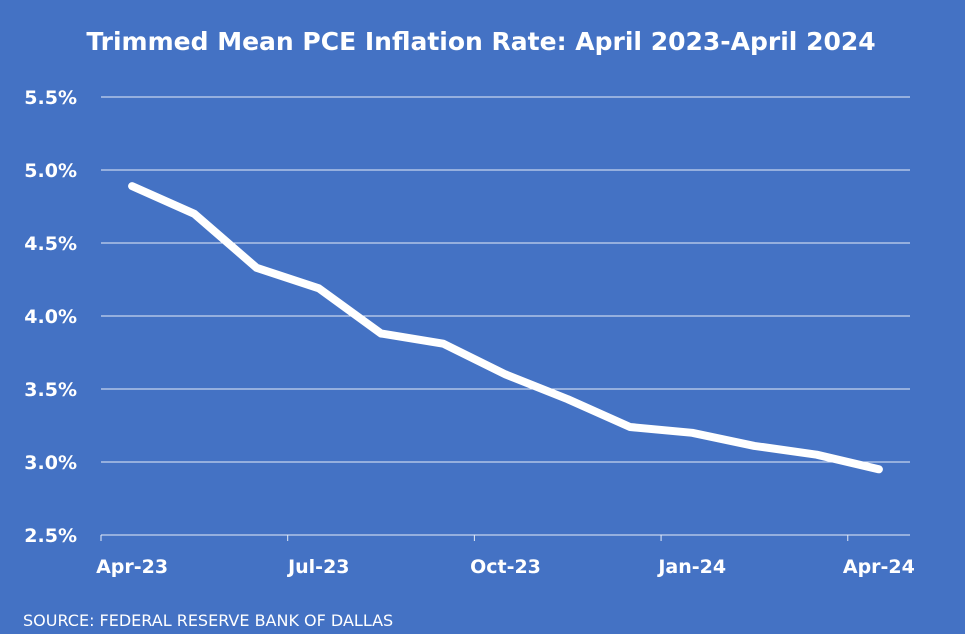 This screenshot has height=634, width=965. I want to click on x-tick-label: Apr-24, so click(879, 567).